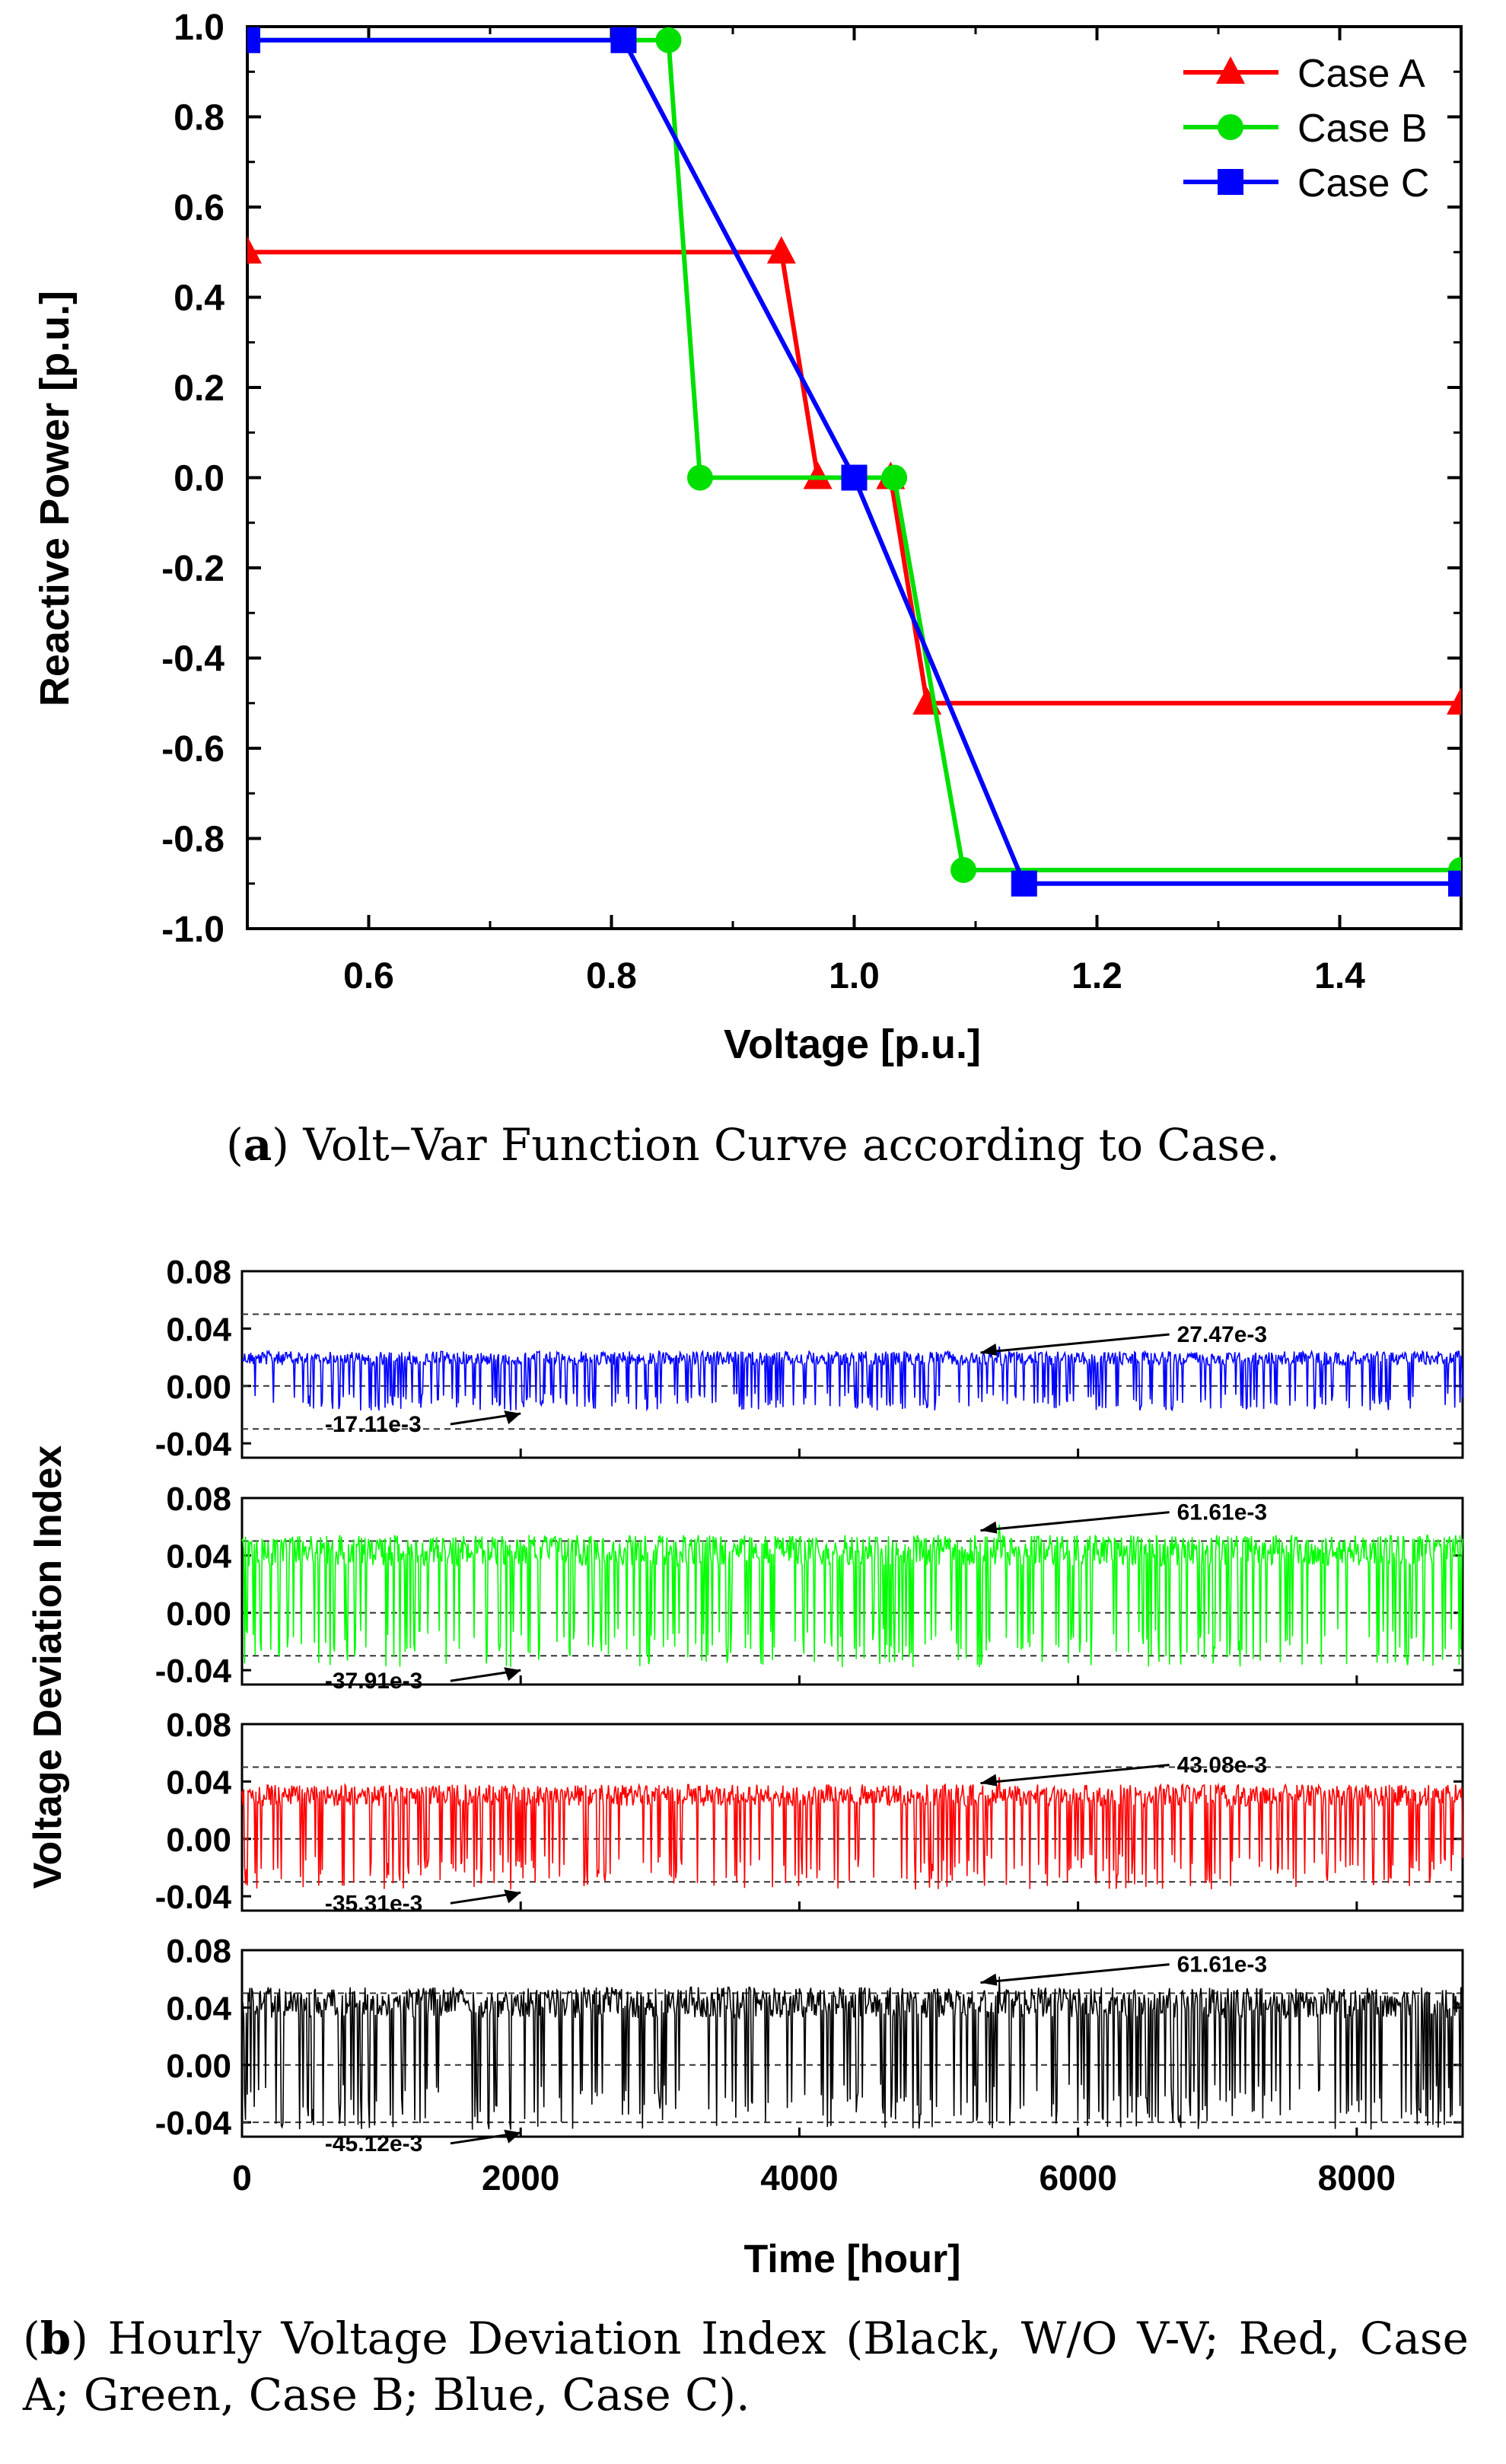 The height and width of the screenshot is (2464, 1506). Describe the element at coordinates (520, 2178) in the screenshot. I see `x-tick-label: 2000` at that location.